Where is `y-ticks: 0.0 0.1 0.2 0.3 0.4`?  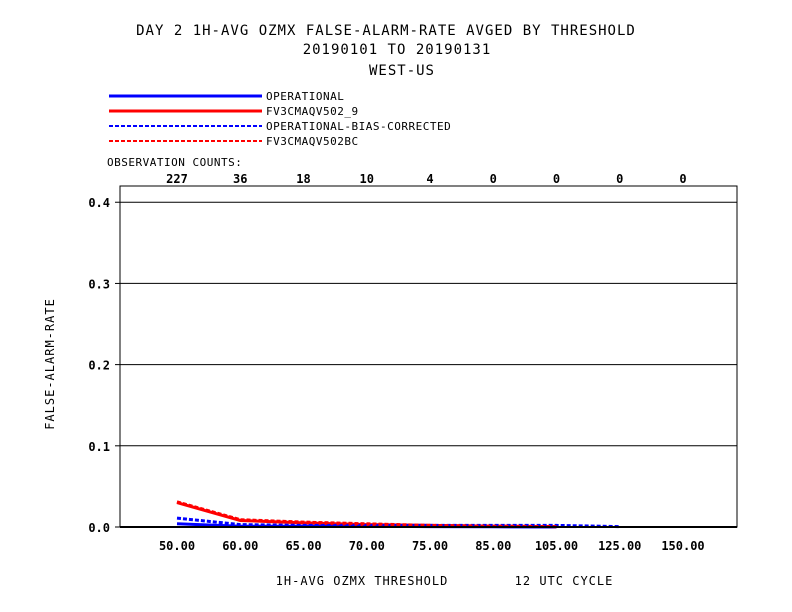 y-ticks: 0.0 0.1 0.2 0.3 0.4 is located at coordinates (104, 365).